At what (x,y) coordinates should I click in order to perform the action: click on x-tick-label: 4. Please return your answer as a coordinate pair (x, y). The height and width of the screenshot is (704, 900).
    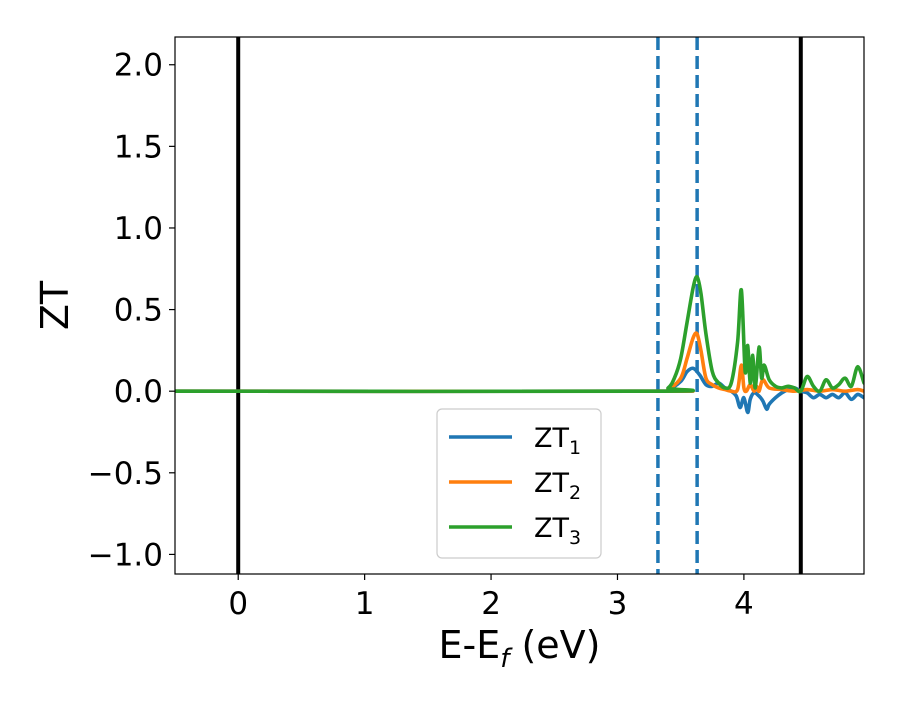
    Looking at the image, I should click on (744, 604).